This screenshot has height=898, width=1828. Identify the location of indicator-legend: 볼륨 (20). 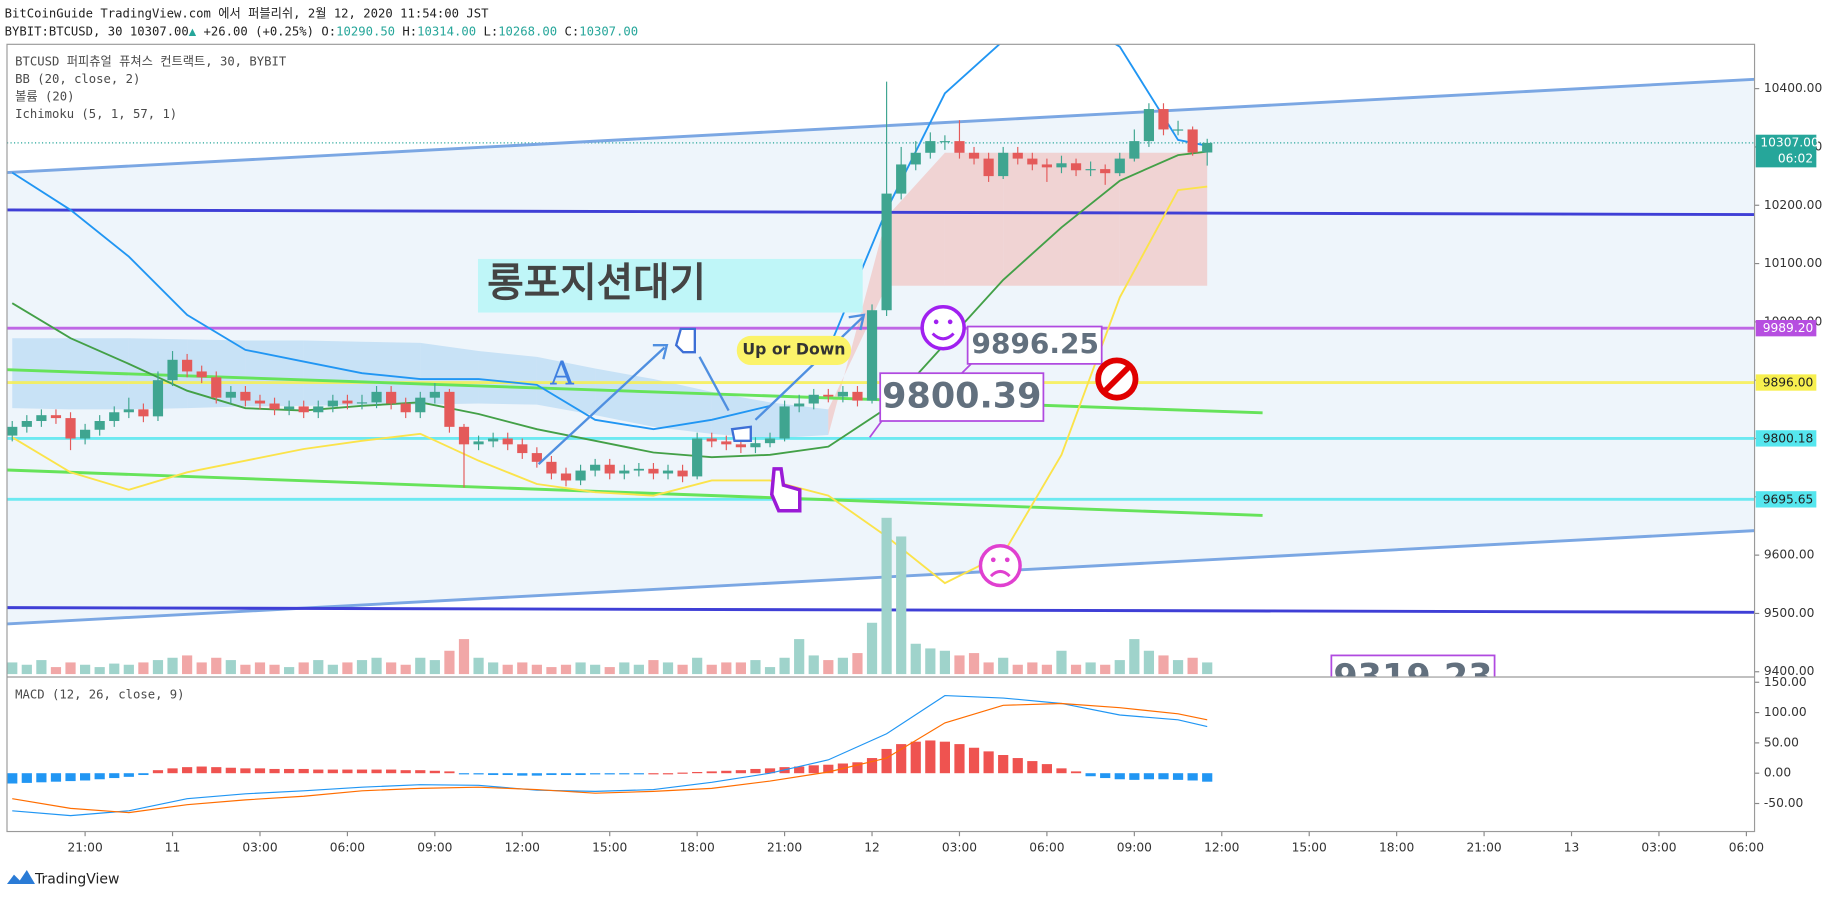
(44, 96).